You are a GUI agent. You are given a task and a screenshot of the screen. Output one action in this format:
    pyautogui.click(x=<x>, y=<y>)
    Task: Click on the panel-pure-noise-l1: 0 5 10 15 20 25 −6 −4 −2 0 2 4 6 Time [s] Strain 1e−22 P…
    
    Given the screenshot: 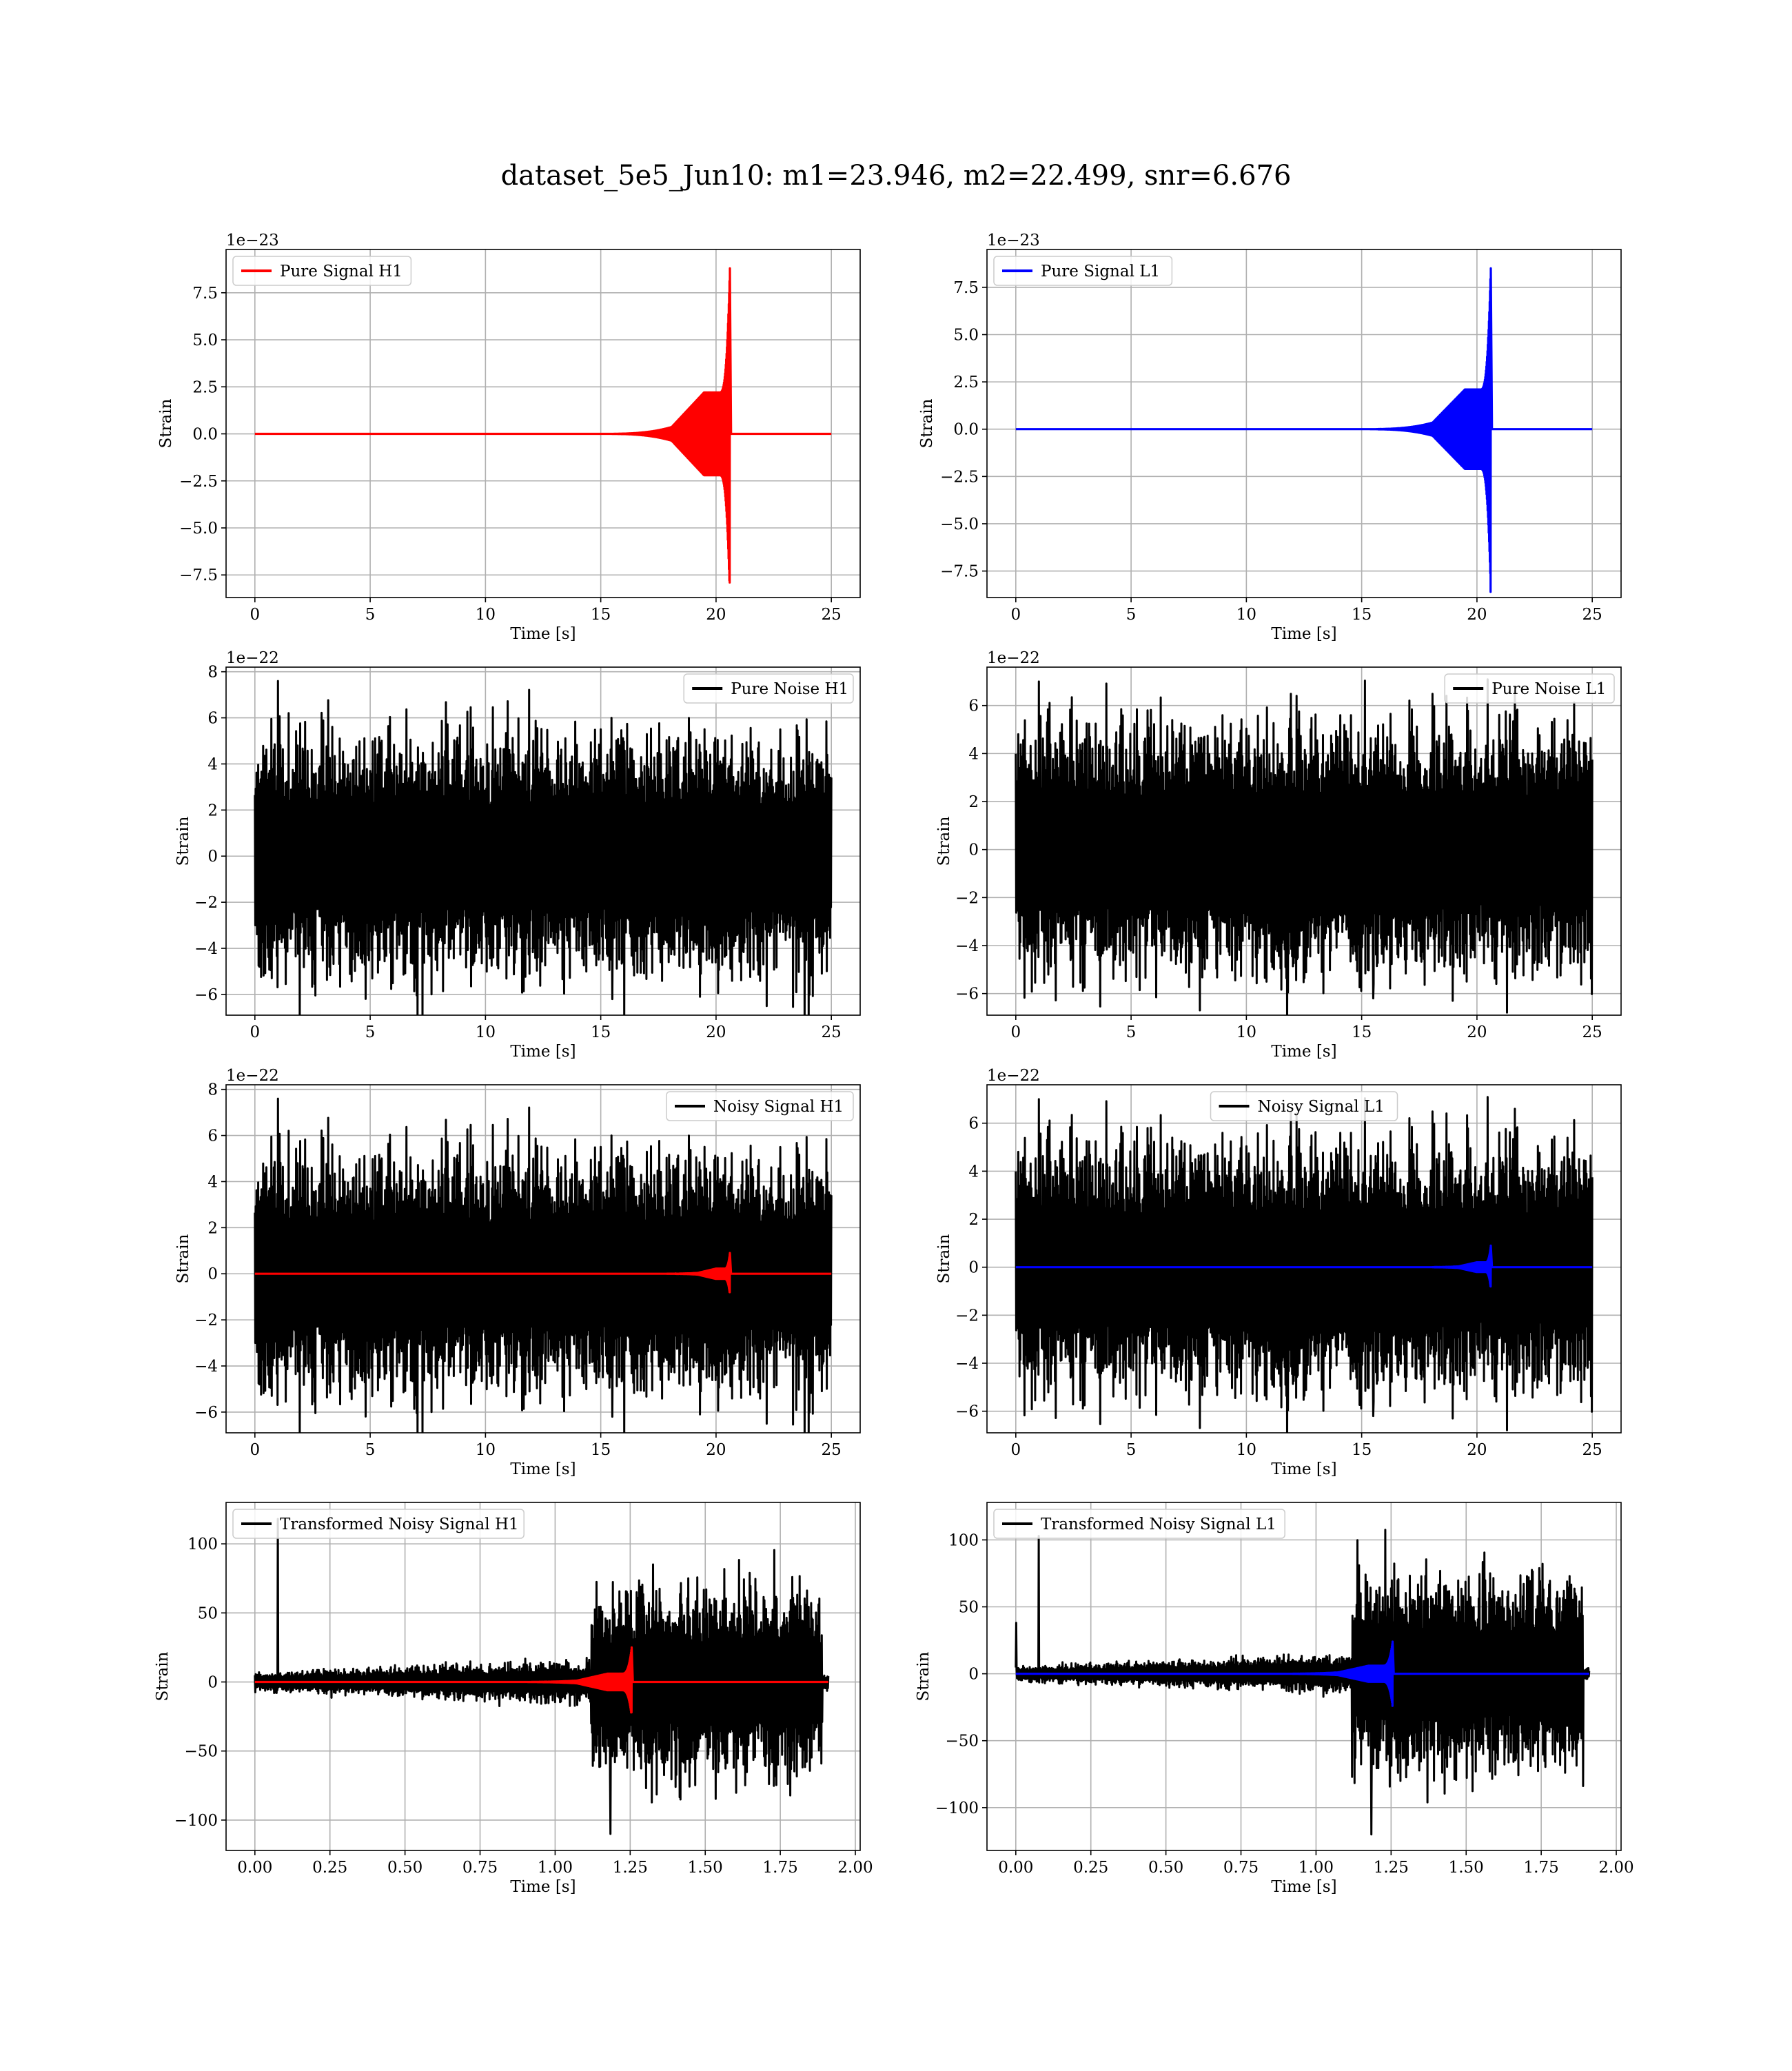 What is the action you would take?
    pyautogui.click(x=1278, y=855)
    